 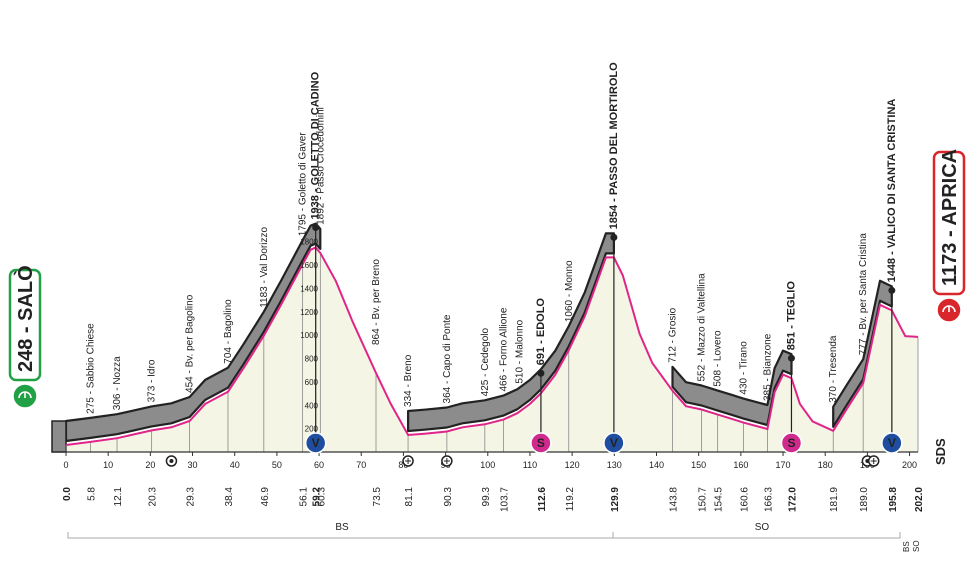 I want to click on distance-label-20: 154.5, so click(x=719, y=499).